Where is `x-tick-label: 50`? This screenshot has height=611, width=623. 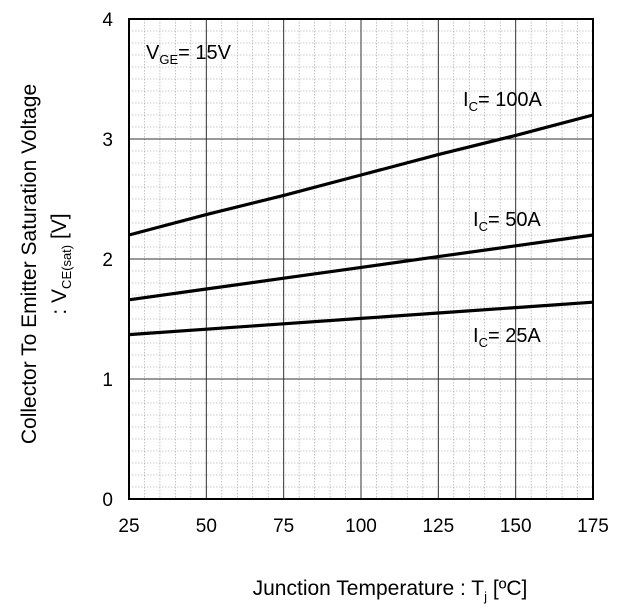 x-tick-label: 50 is located at coordinates (206, 526).